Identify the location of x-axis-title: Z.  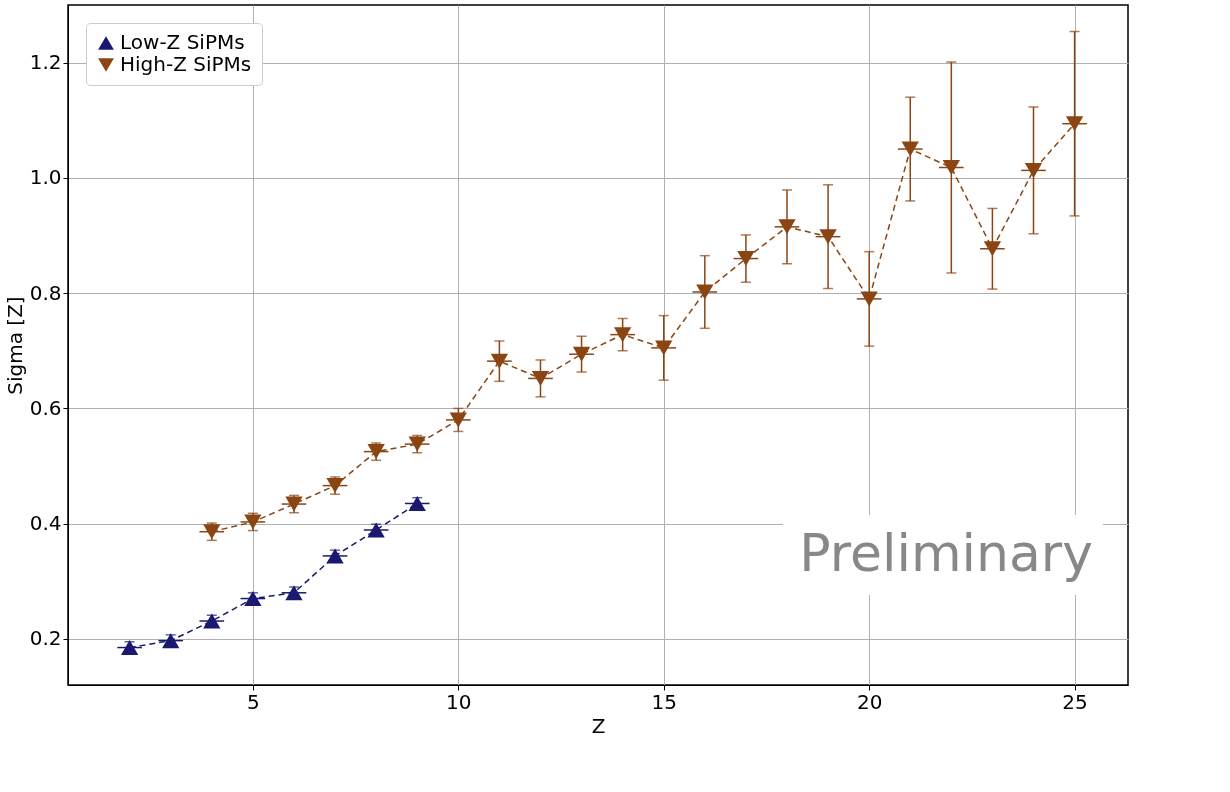
(598, 725).